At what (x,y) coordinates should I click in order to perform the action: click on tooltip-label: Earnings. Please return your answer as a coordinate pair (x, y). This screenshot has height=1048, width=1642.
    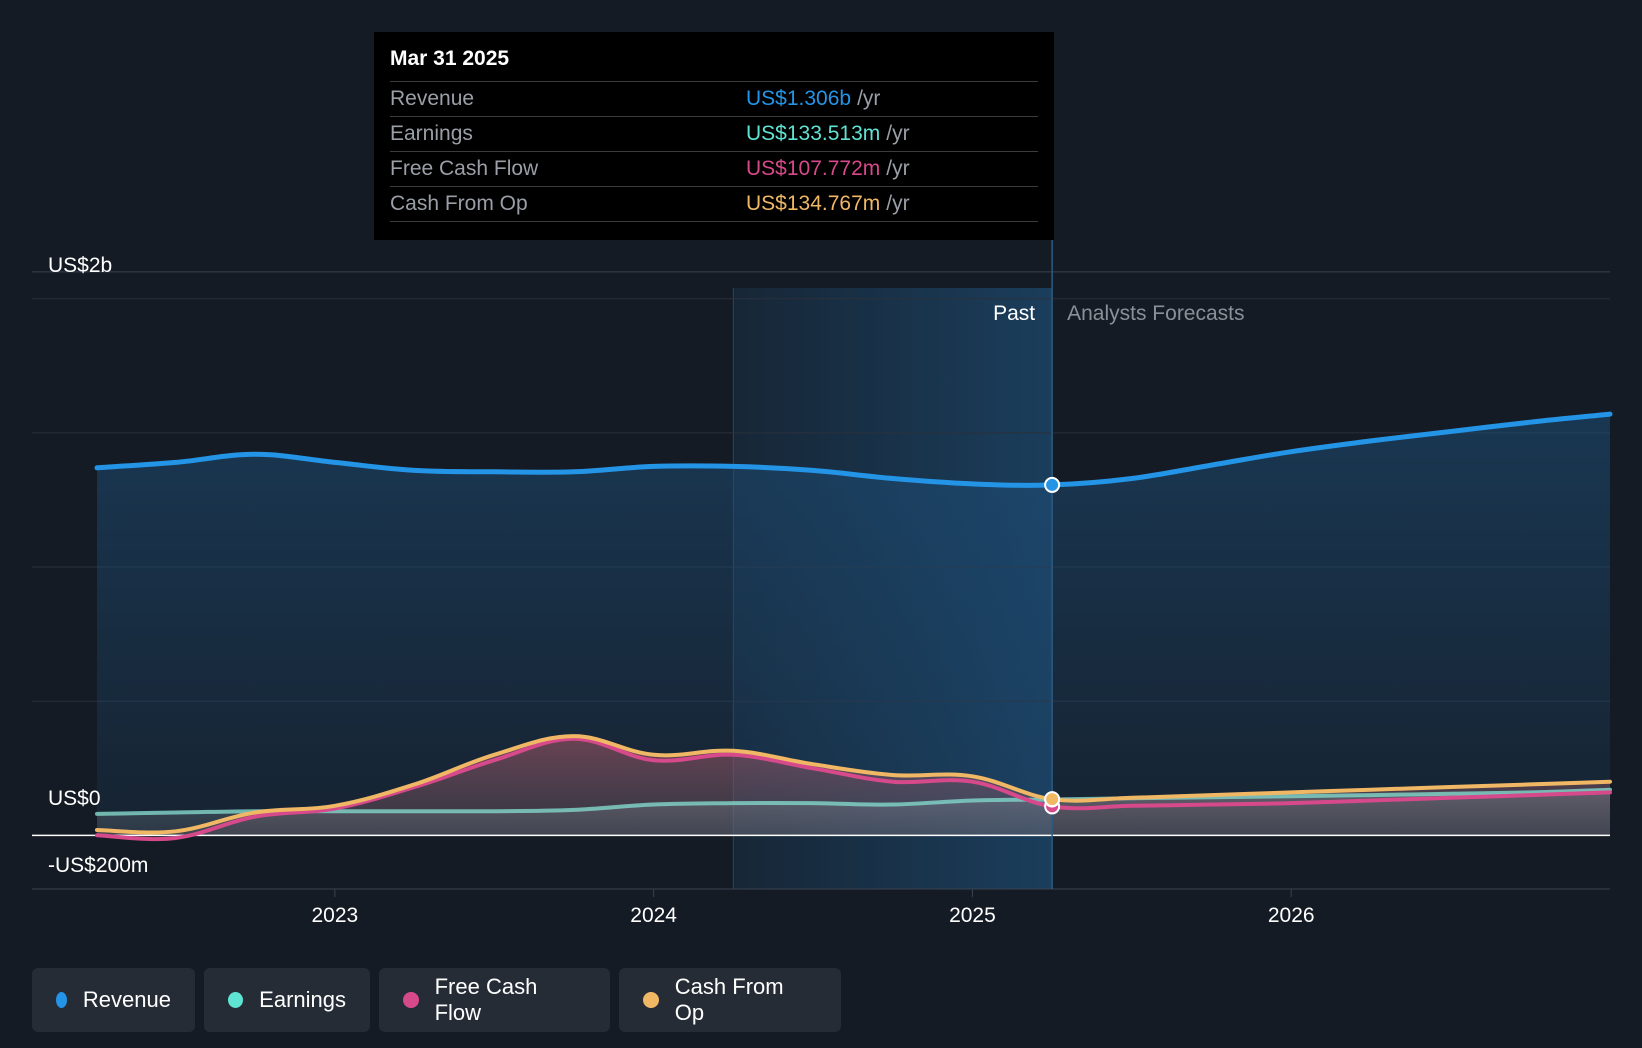
    Looking at the image, I should click on (431, 133).